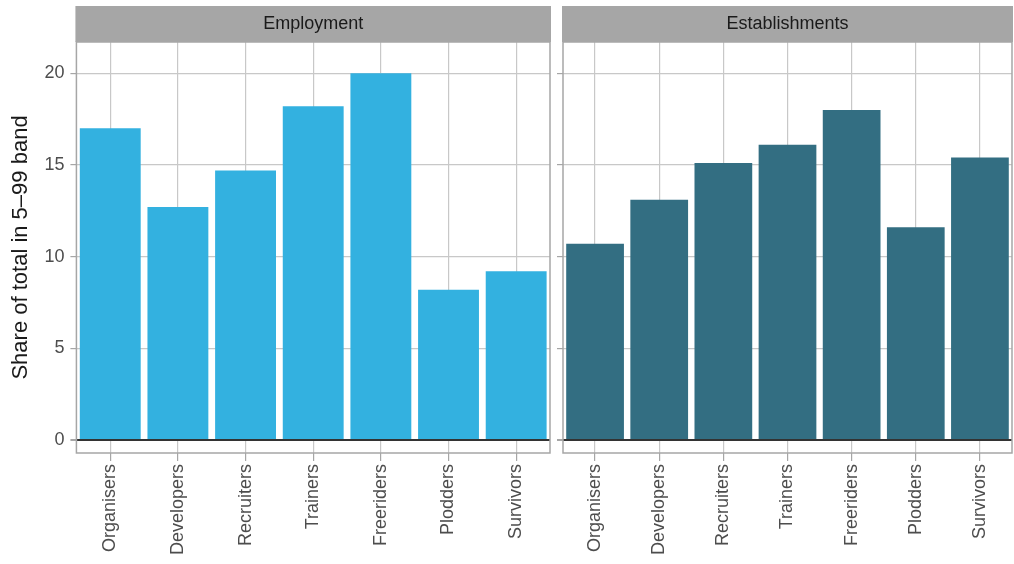 This screenshot has width=1014, height=564. What do you see at coordinates (54, 72) in the screenshot?
I see `y-tick-label: 20` at bounding box center [54, 72].